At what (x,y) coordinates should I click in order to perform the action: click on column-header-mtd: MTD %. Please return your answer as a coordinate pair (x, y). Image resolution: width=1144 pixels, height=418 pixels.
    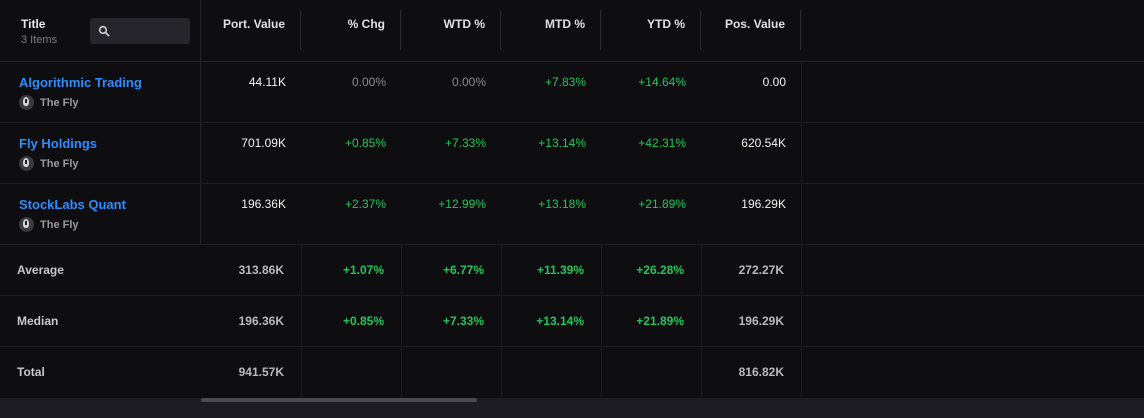
    Looking at the image, I should click on (551, 30).